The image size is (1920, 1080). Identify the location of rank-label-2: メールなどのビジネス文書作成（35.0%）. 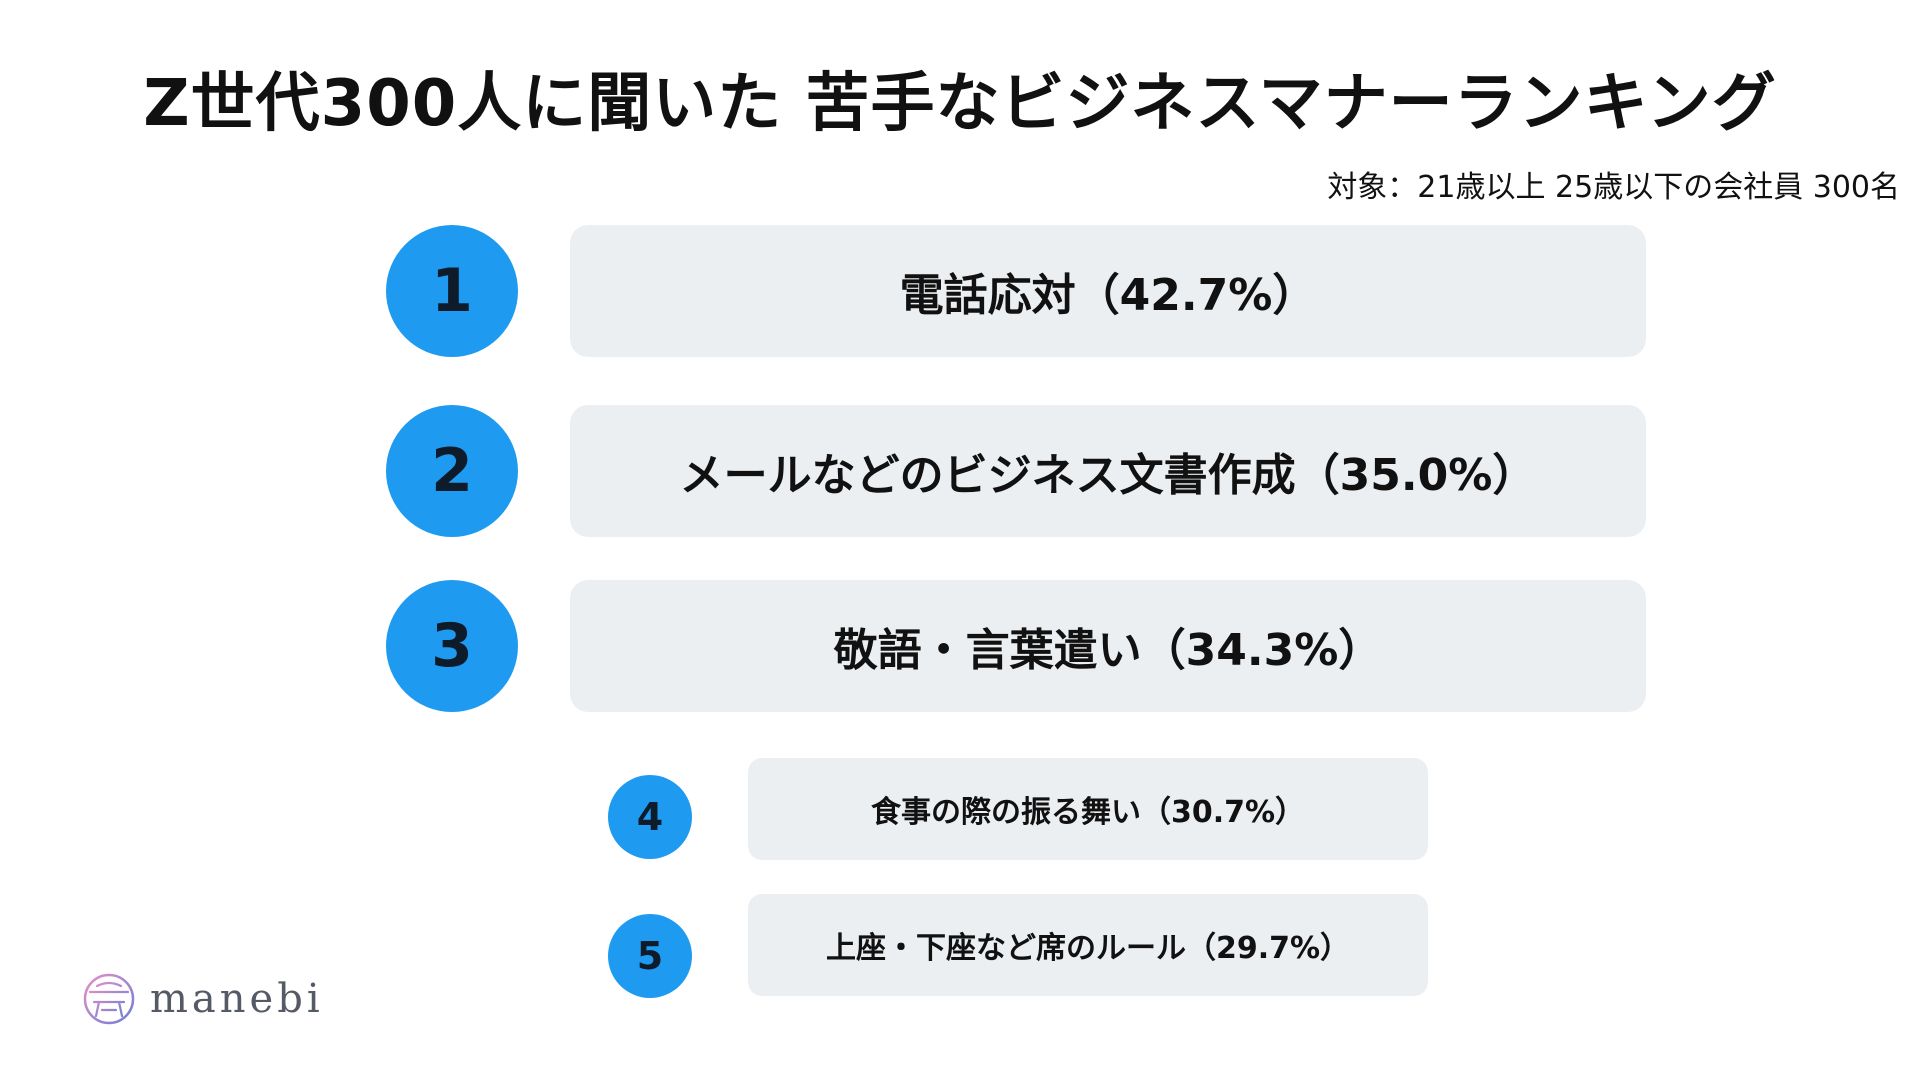
(1108, 471).